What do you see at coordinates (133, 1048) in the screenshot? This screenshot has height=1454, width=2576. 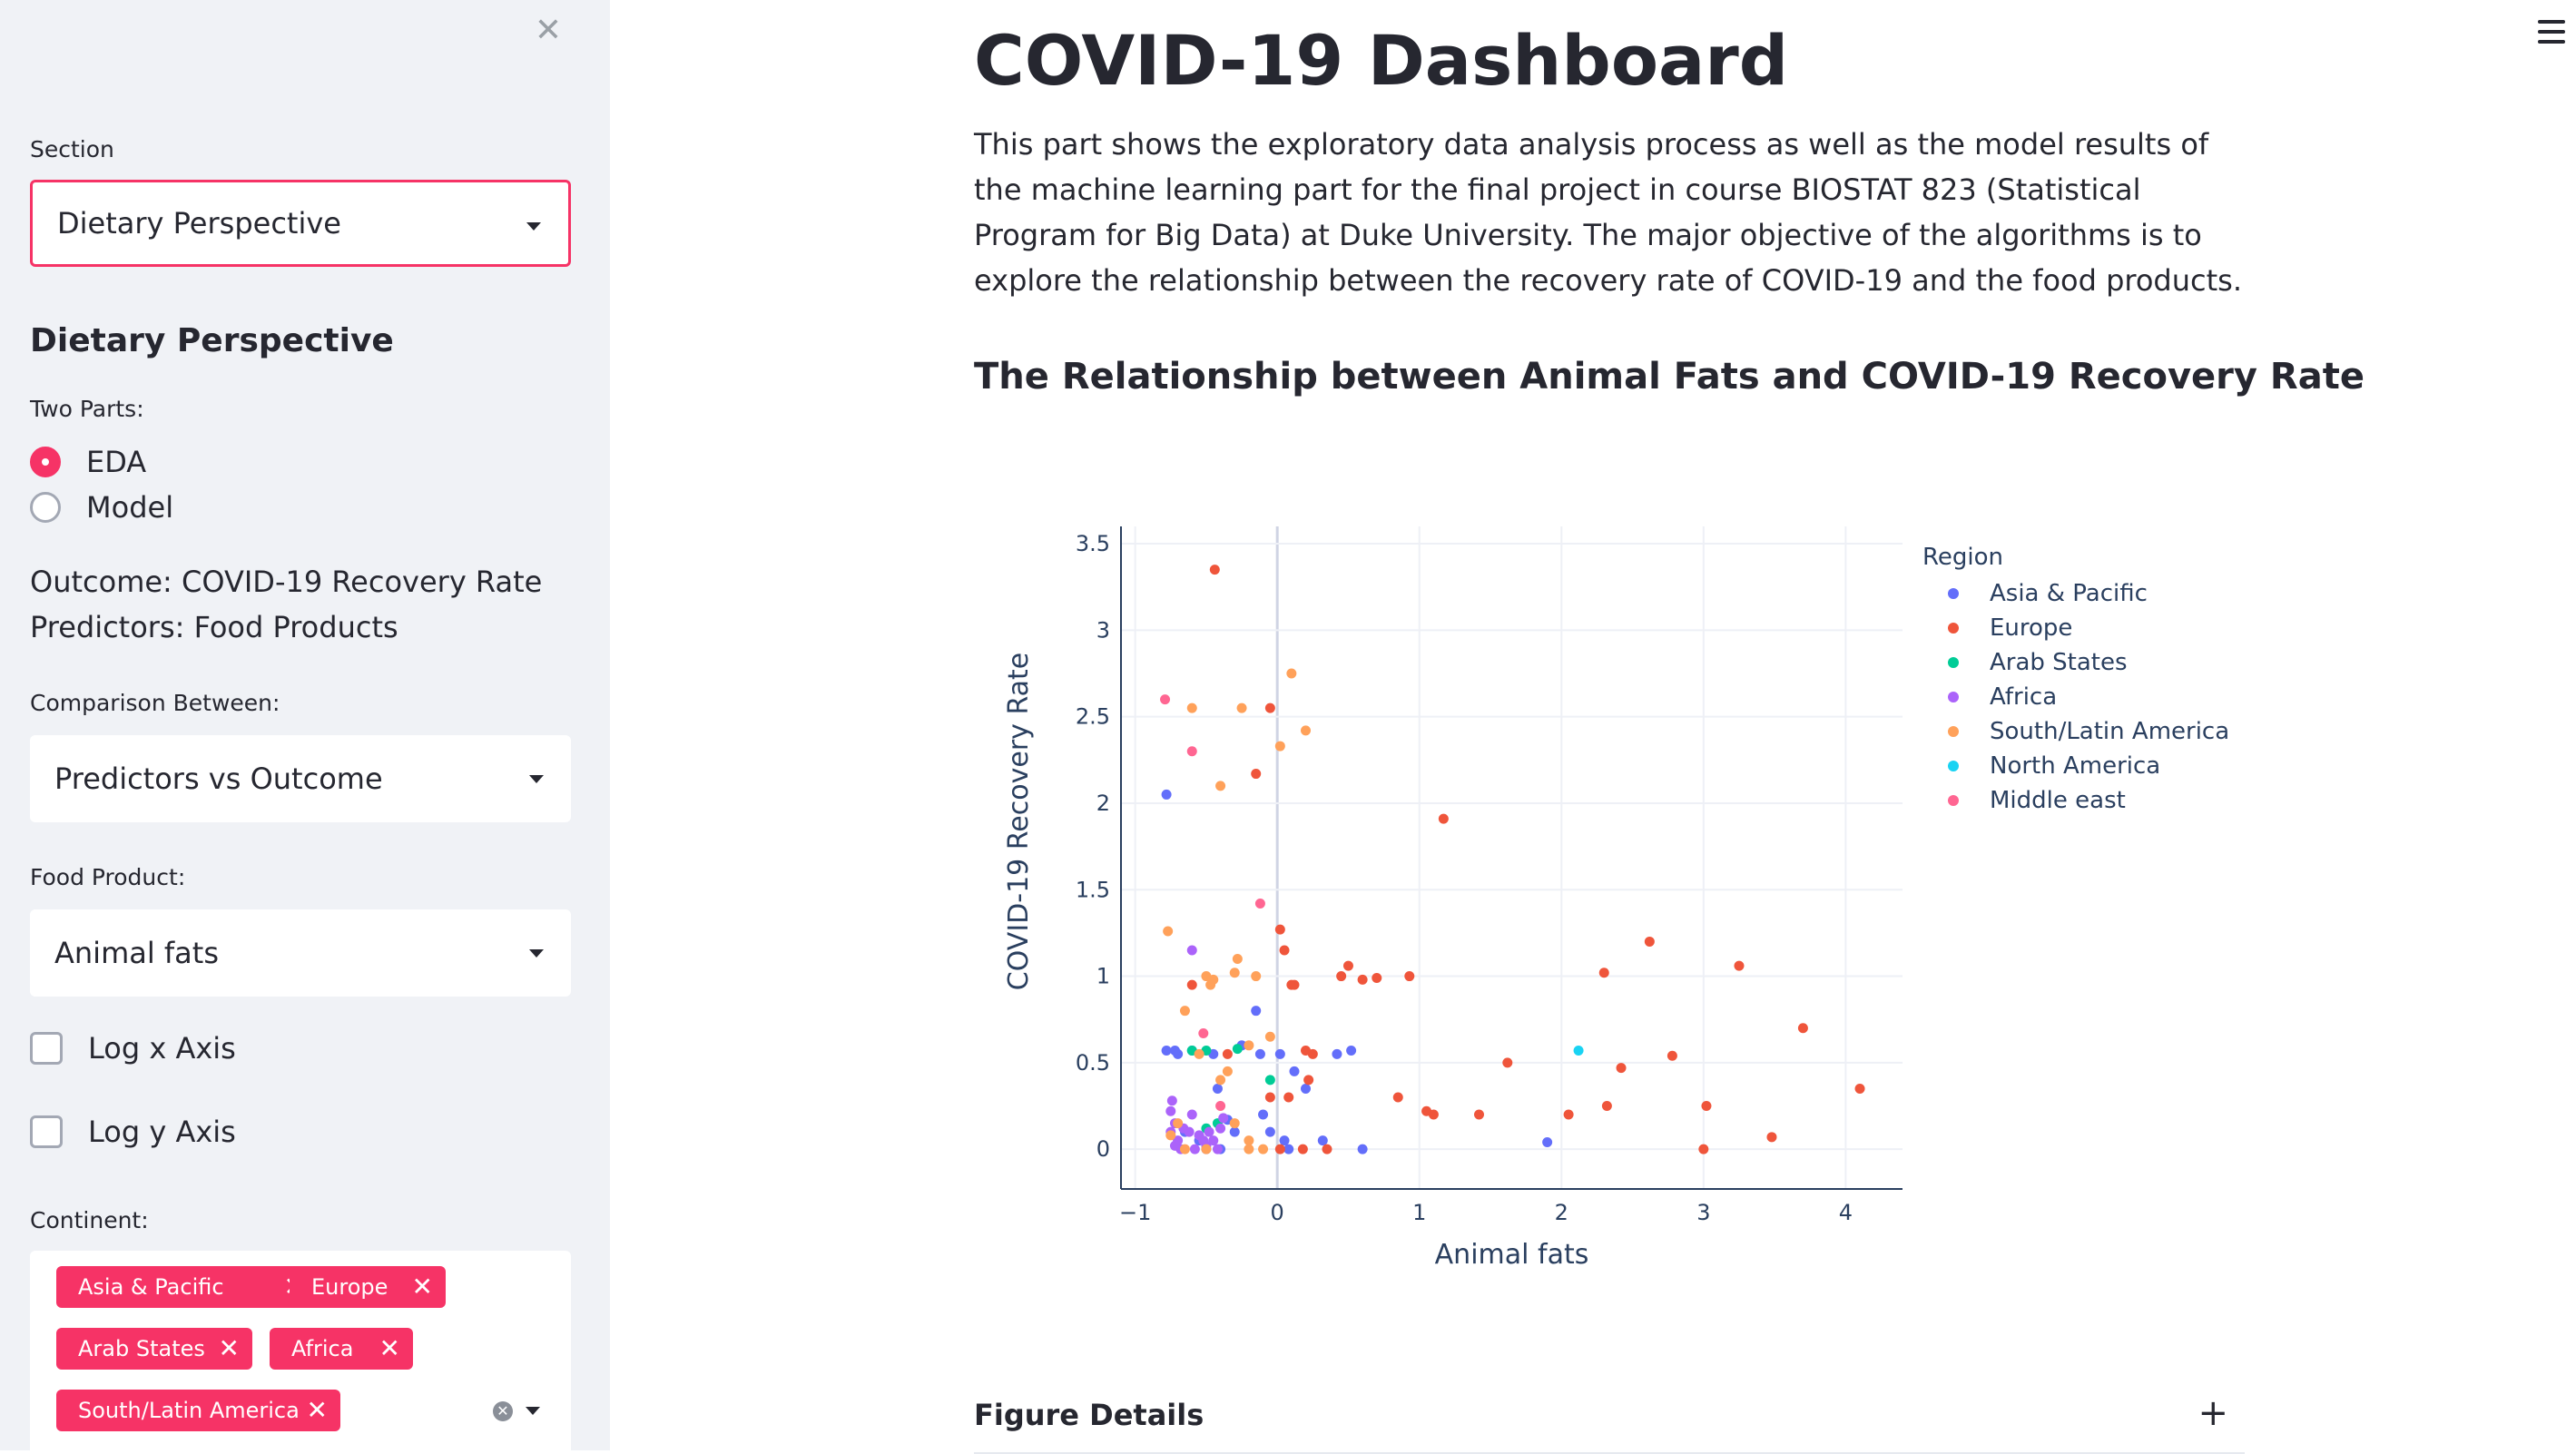 I see `log-x-checkbox-row: Log x Axis` at bounding box center [133, 1048].